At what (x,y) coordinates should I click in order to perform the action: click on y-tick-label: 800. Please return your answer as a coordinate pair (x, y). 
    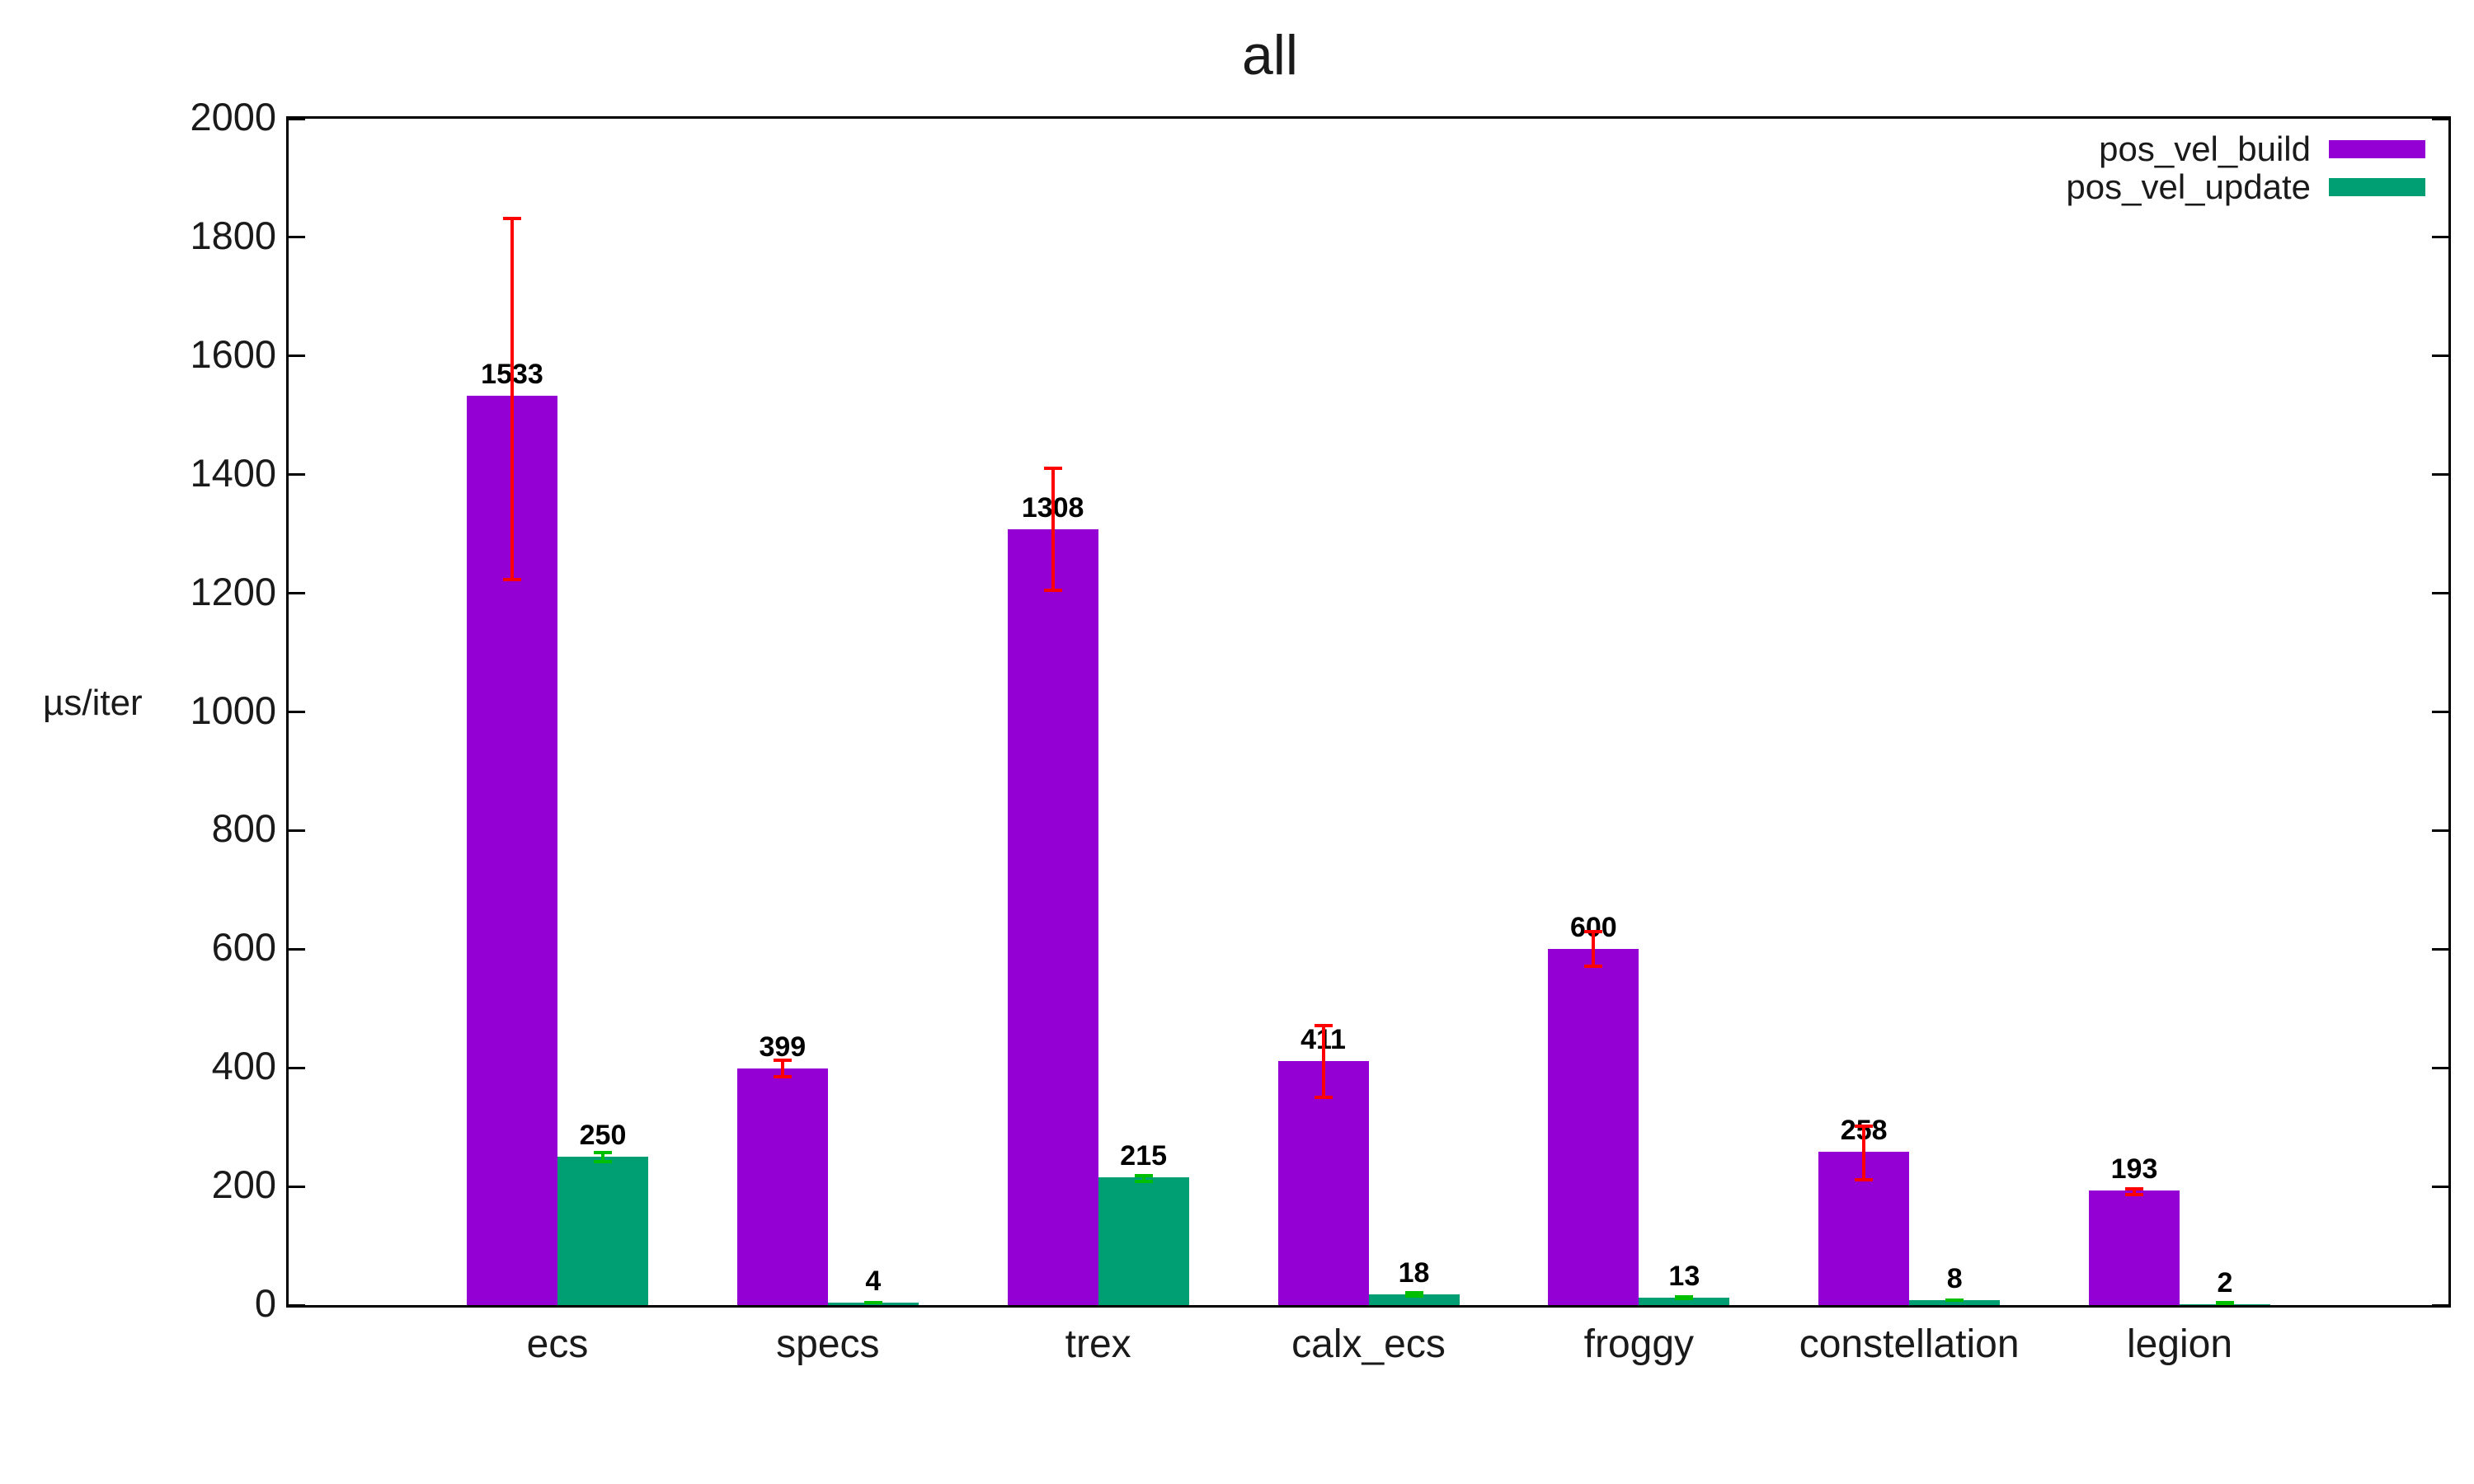
    Looking at the image, I should click on (243, 828).